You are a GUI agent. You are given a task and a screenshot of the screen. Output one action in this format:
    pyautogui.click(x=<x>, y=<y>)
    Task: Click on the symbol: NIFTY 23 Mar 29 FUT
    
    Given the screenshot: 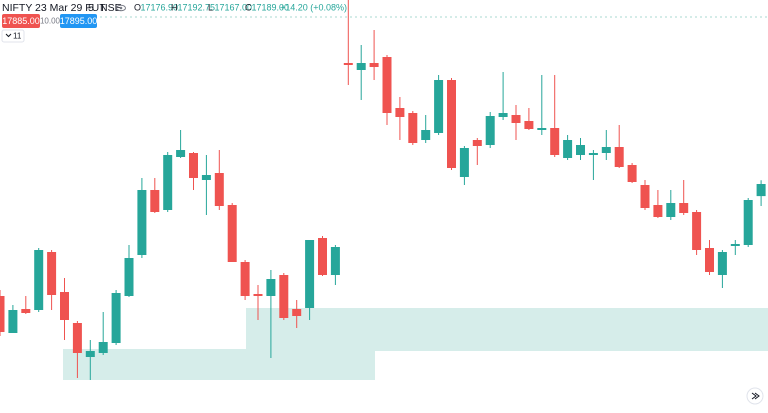 What is the action you would take?
    pyautogui.click(x=54, y=8)
    